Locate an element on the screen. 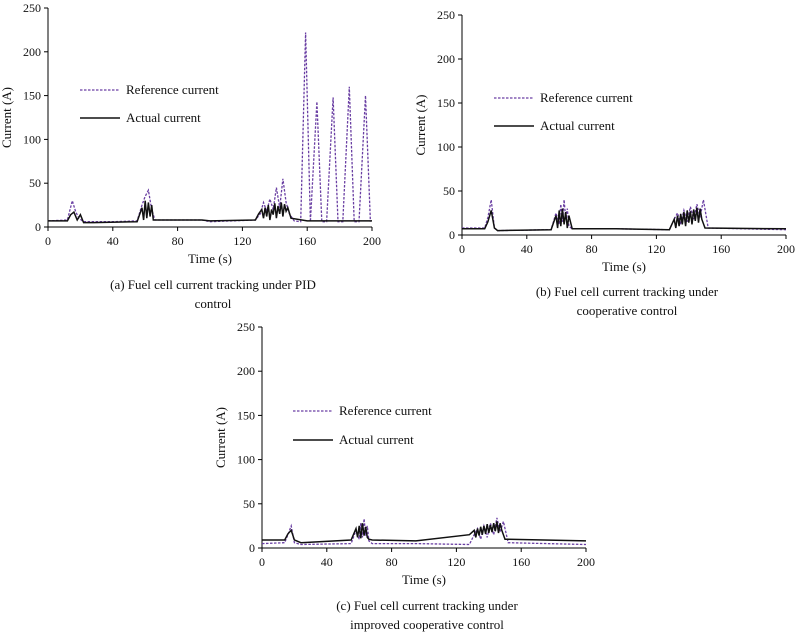 This screenshot has height=635, width=800. panel-caption: (c) Fuel cell current tracking under is located at coordinates (427, 605).